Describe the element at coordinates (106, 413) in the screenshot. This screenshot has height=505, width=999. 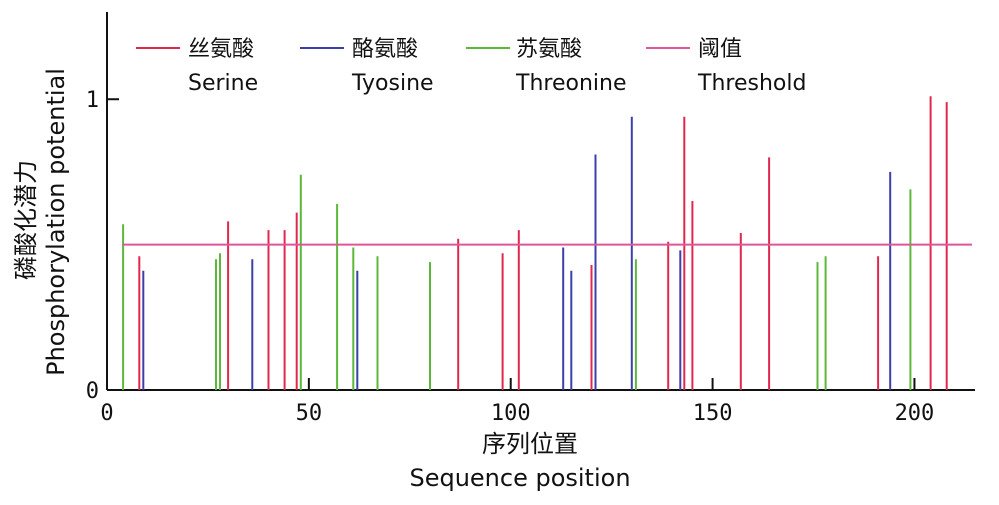
I see `x-tick-label-0: 0` at that location.